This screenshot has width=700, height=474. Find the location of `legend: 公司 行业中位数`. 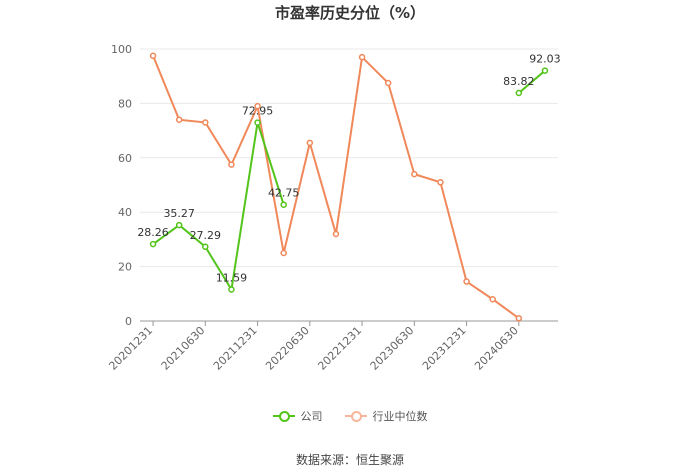

legend: 公司 行业中位数 is located at coordinates (350, 416).